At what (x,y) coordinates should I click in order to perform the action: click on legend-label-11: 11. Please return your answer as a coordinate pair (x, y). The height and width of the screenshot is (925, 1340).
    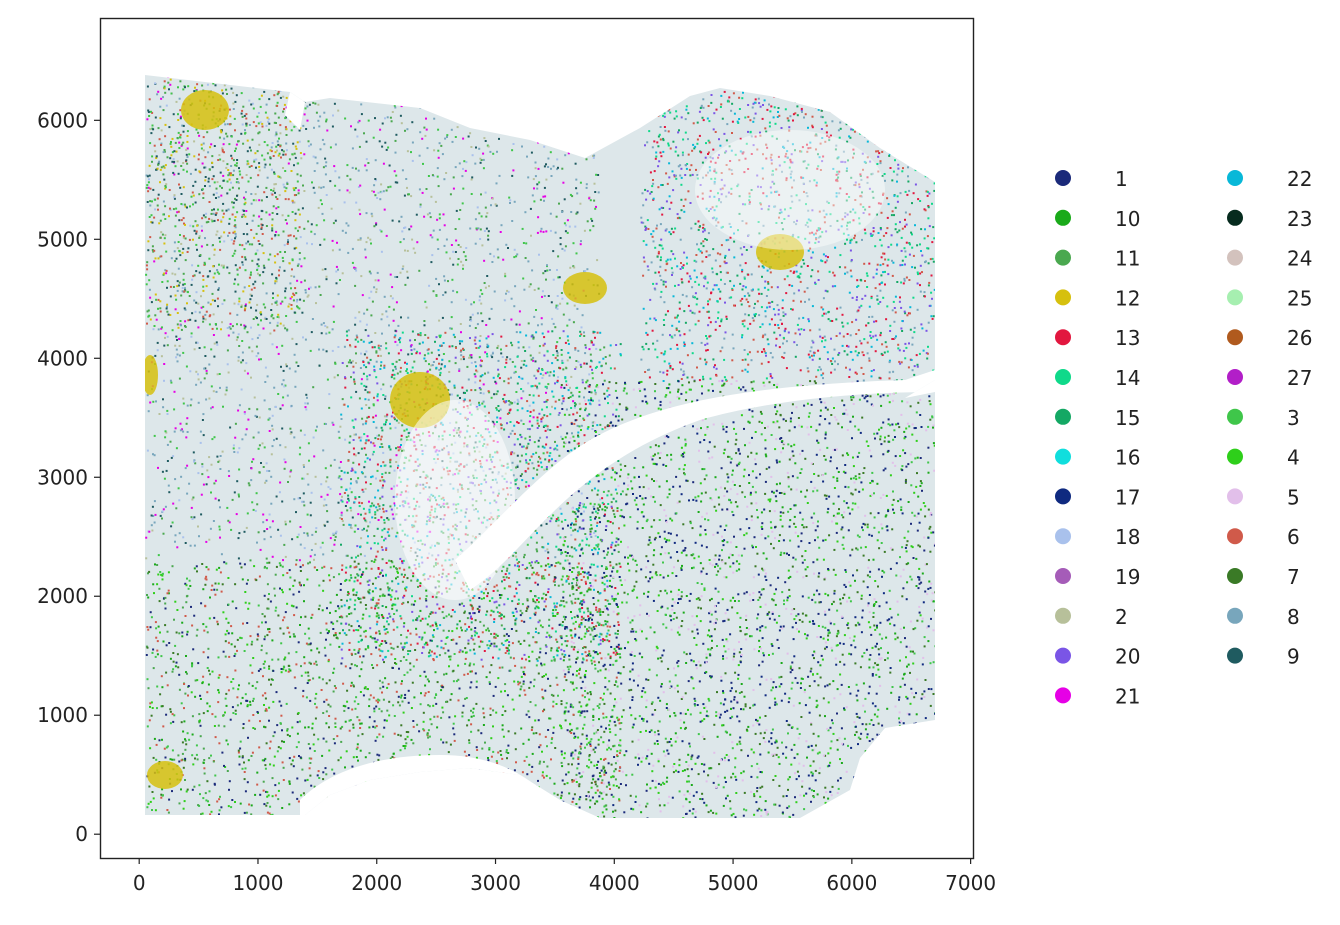
    Looking at the image, I should click on (1127, 259).